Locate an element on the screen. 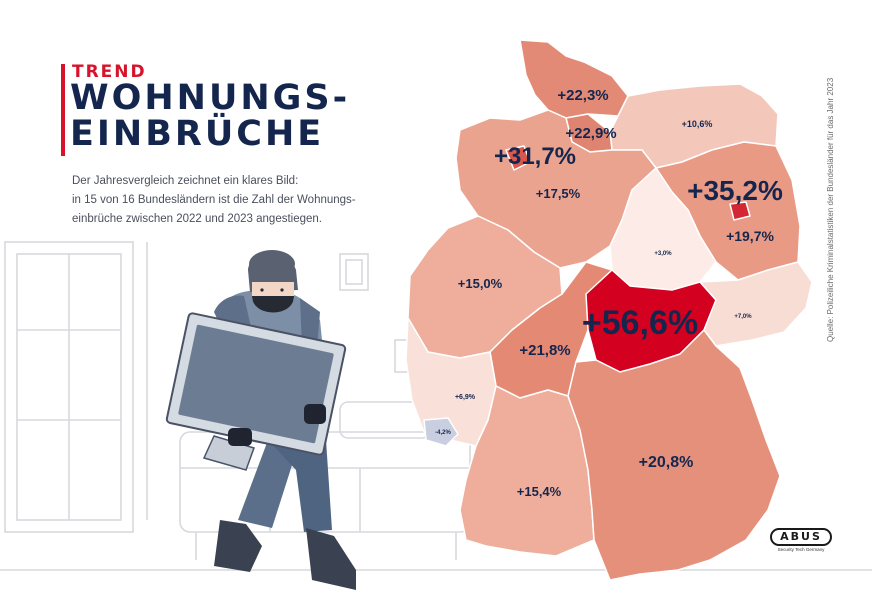 This screenshot has width=872, height=616. label-rheinland-pfalz: +6,9% is located at coordinates (465, 397).